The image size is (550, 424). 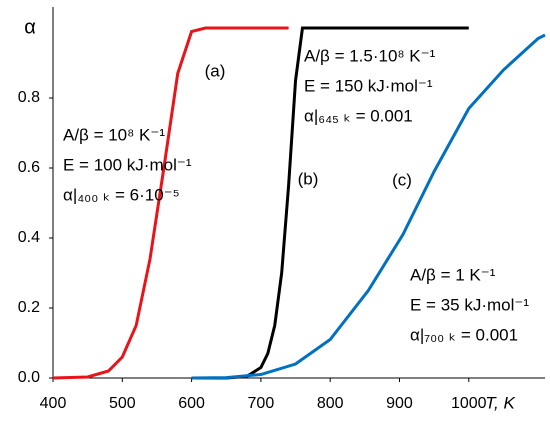 I want to click on x-tick-label: 900, so click(x=399, y=403).